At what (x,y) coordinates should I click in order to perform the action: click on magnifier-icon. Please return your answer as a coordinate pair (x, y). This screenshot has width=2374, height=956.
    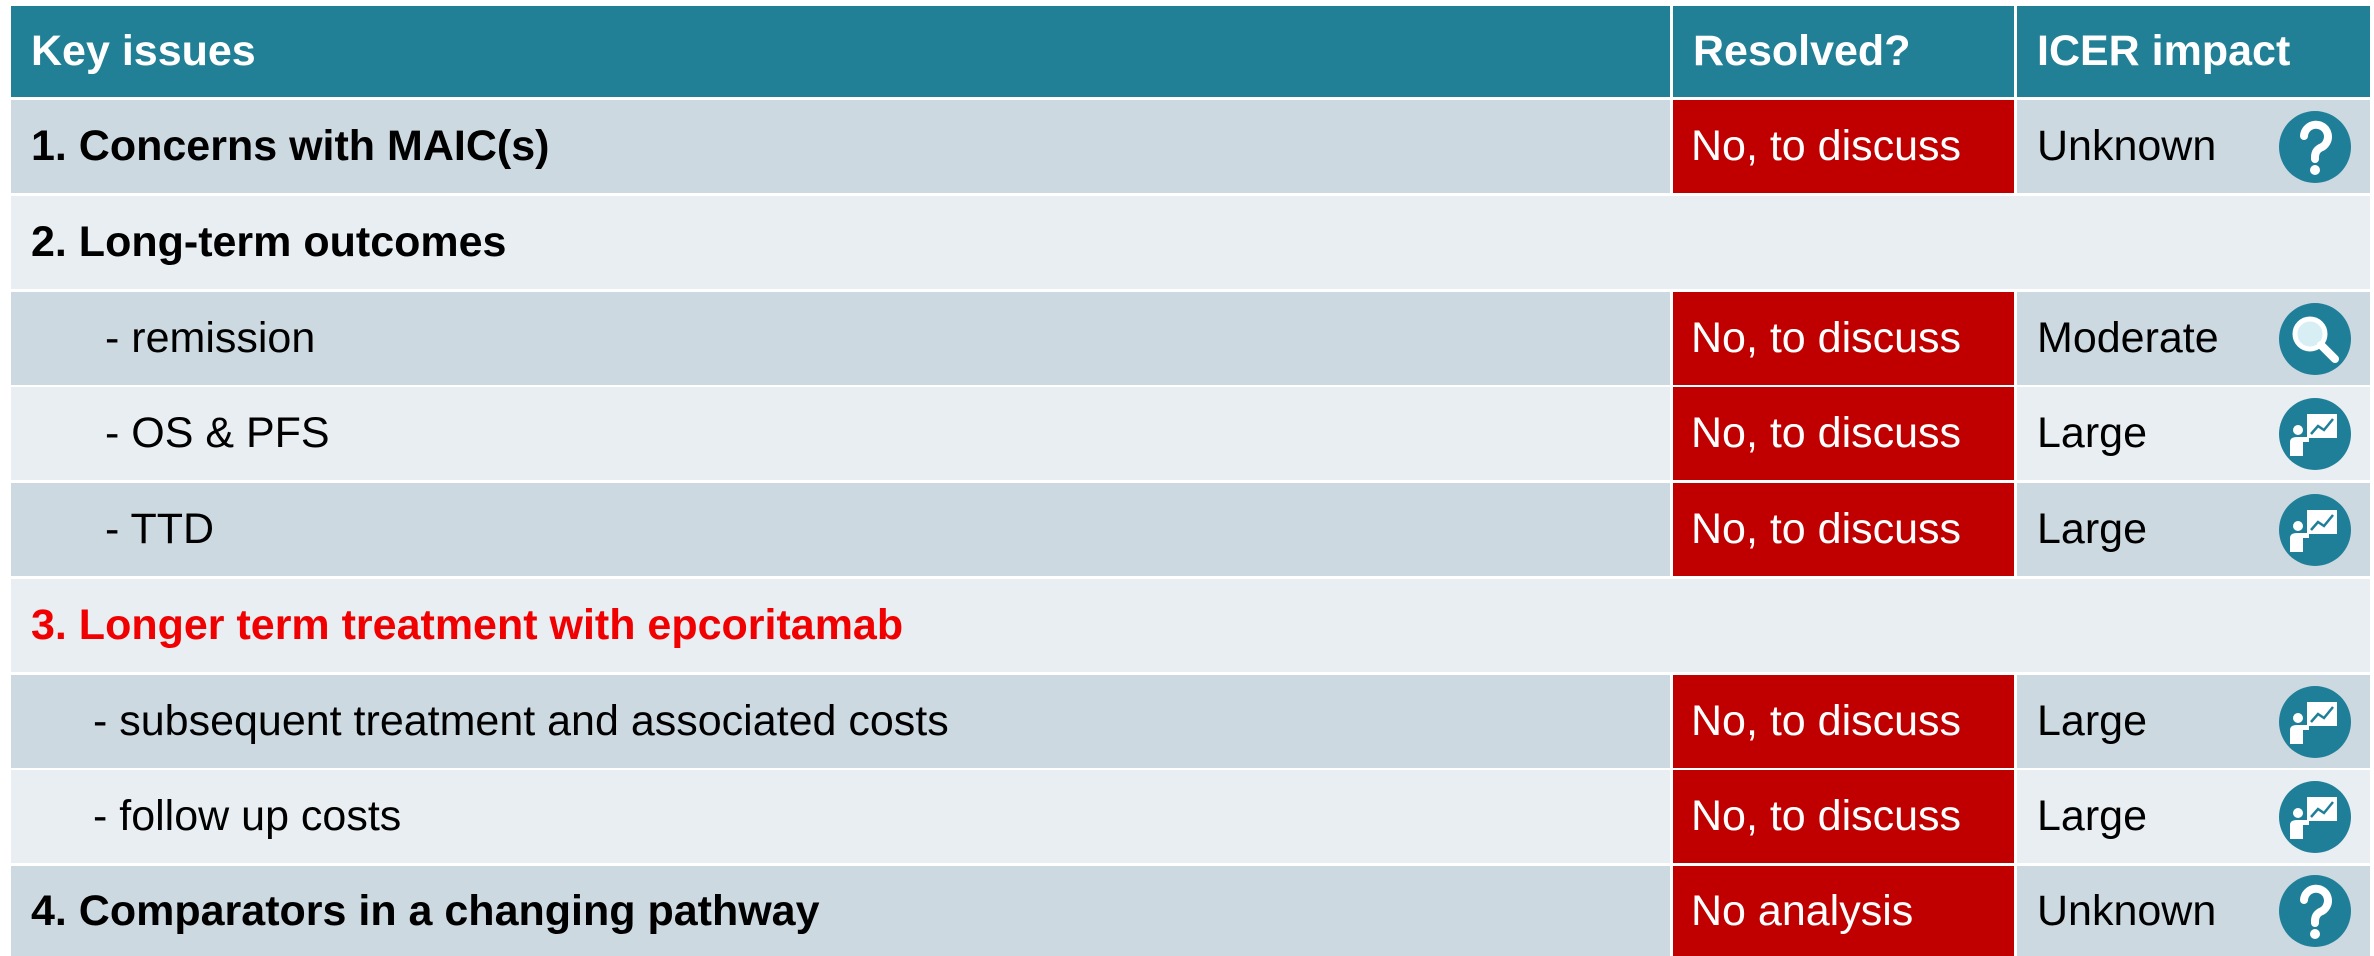
    Looking at the image, I should click on (2315, 339).